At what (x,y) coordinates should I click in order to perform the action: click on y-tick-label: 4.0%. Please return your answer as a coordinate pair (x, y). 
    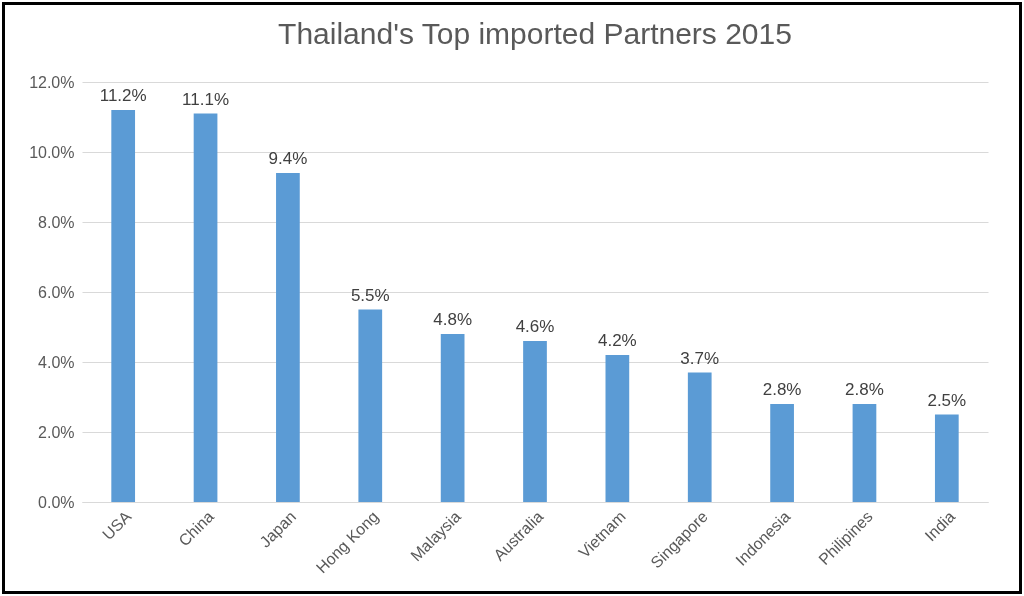
    Looking at the image, I should click on (56, 362).